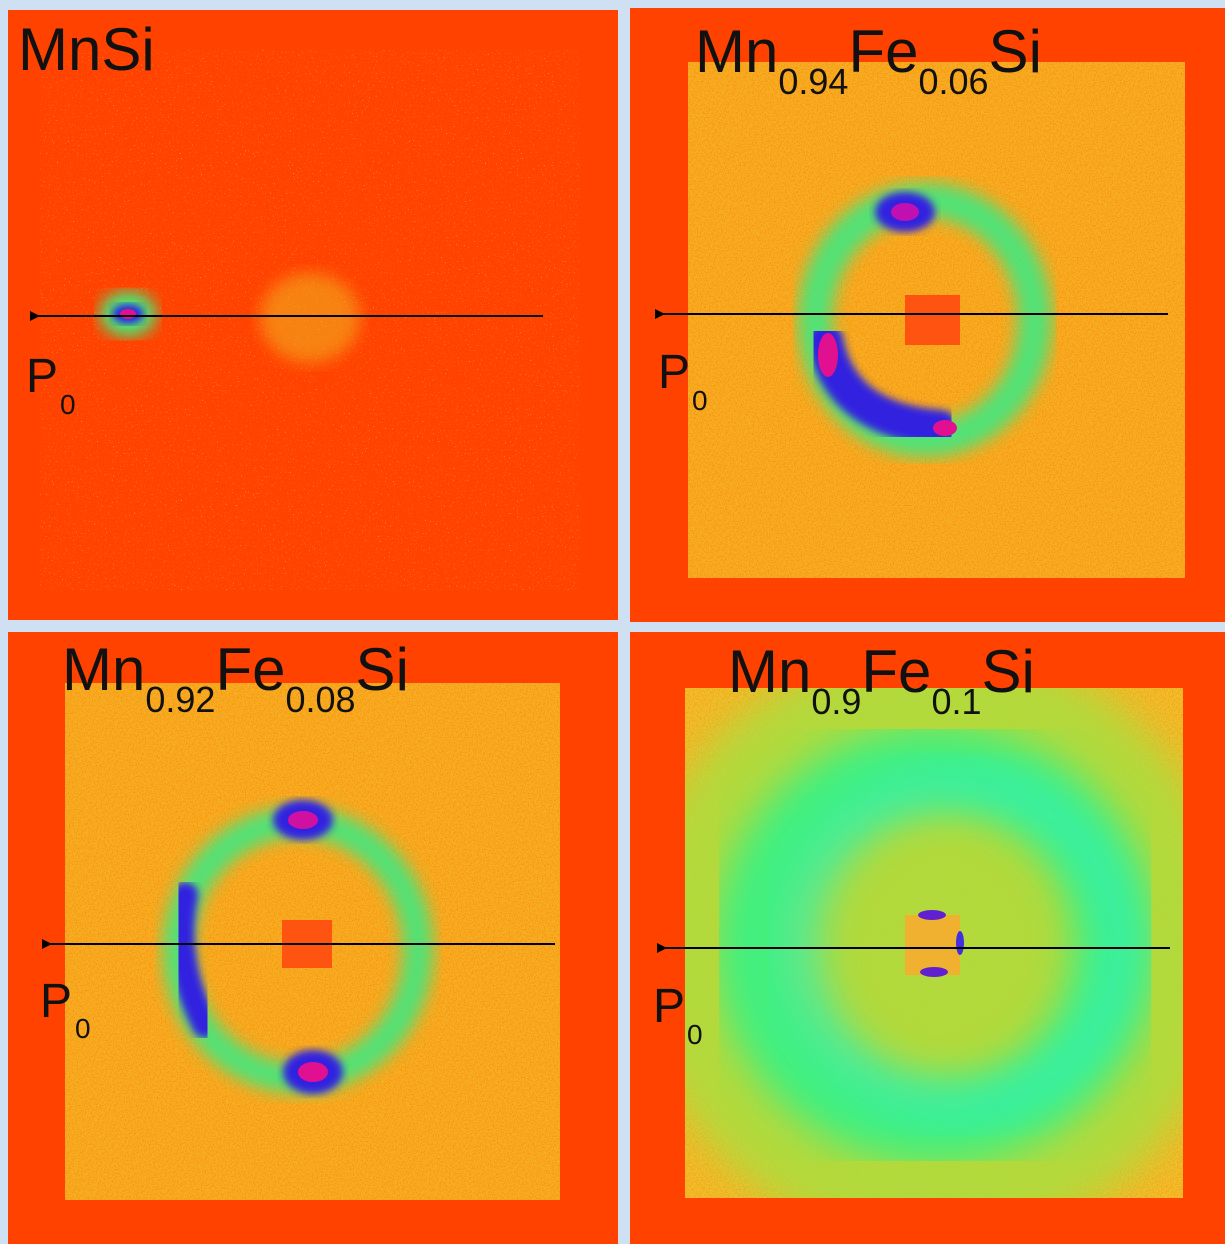 The image size is (1225, 1244). What do you see at coordinates (956, 701) in the screenshot?
I see `label-part: 0.1` at bounding box center [956, 701].